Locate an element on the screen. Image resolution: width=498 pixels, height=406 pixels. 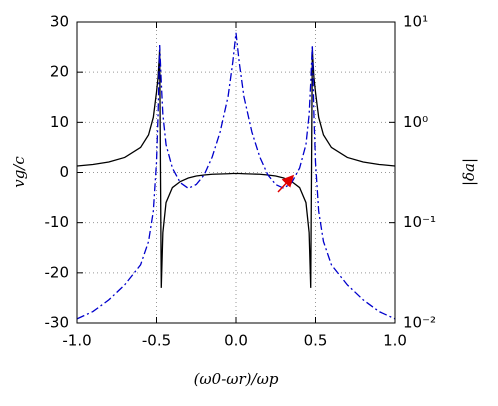
y2-tick-label: 10⁻² is located at coordinates (419, 323).